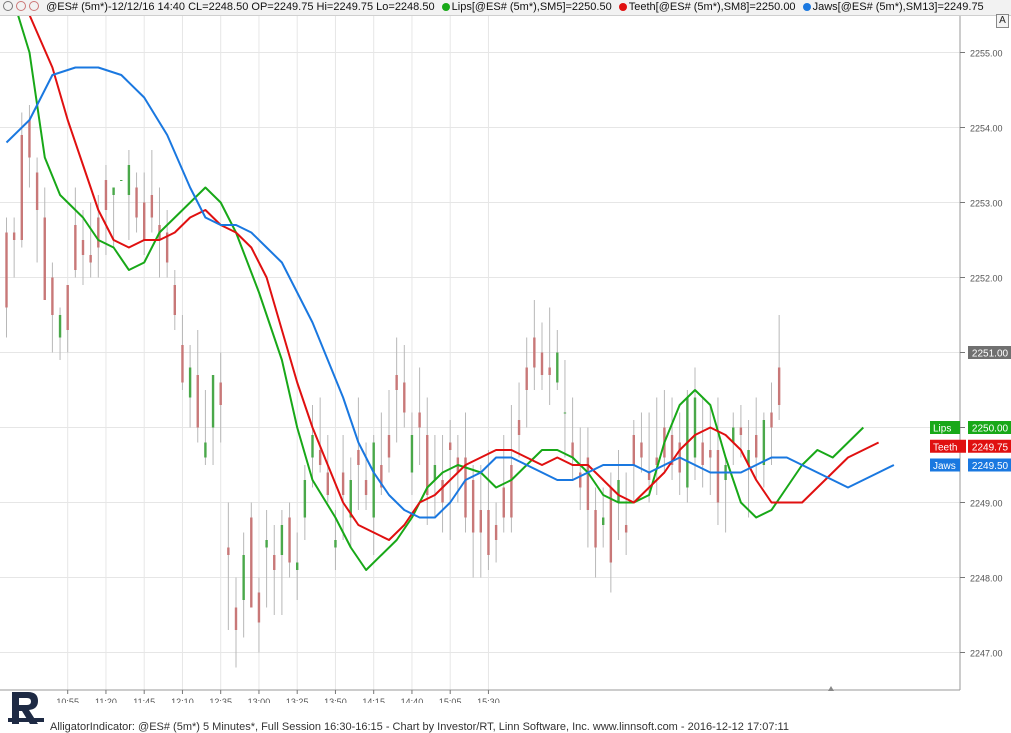  I want to click on y-tick-label: 2255.00, so click(986, 54).